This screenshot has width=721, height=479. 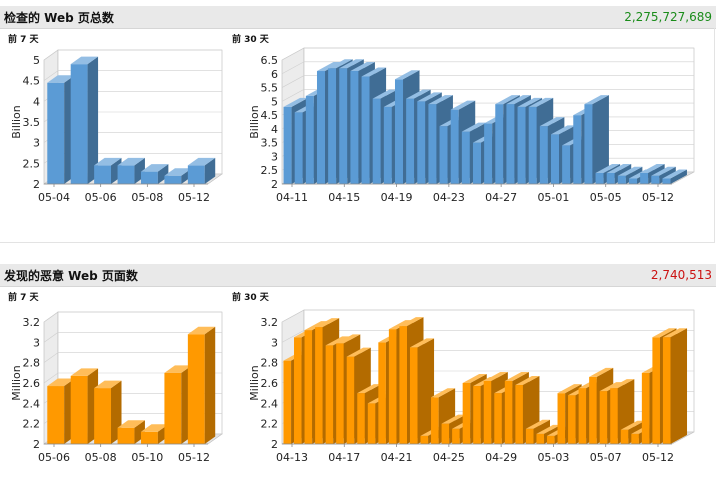 I want to click on y-axis-label: Billion, so click(x=254, y=122).